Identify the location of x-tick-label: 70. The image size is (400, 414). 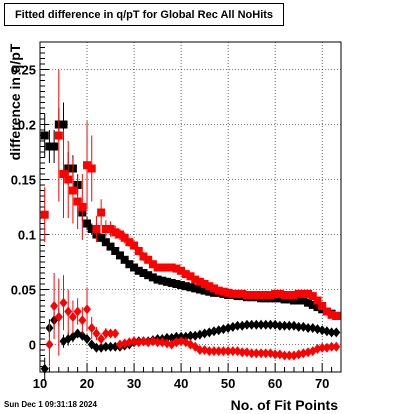
(322, 383).